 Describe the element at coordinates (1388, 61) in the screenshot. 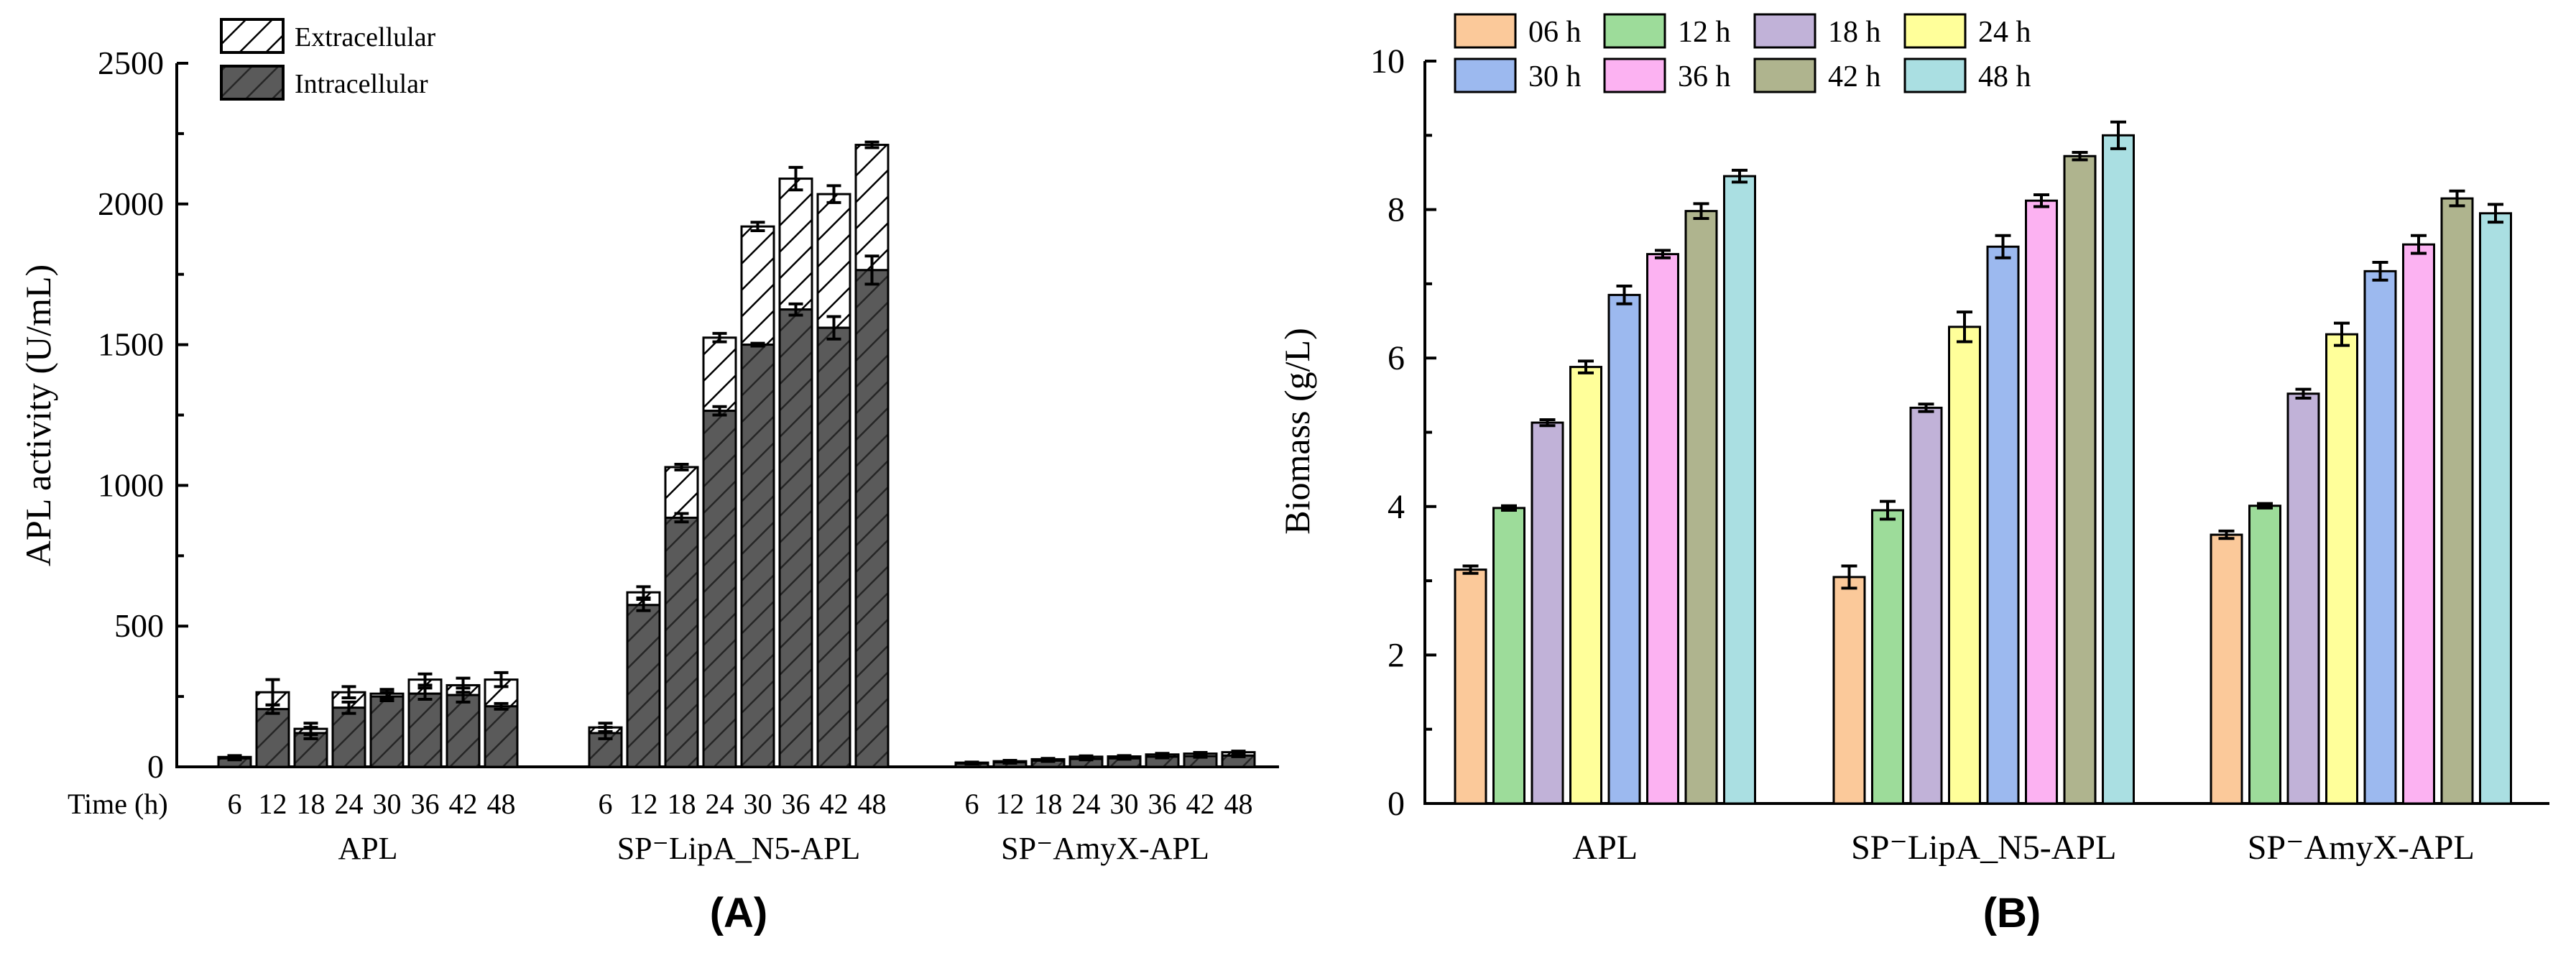

I see `panel-b-y-tick-label: 10` at that location.